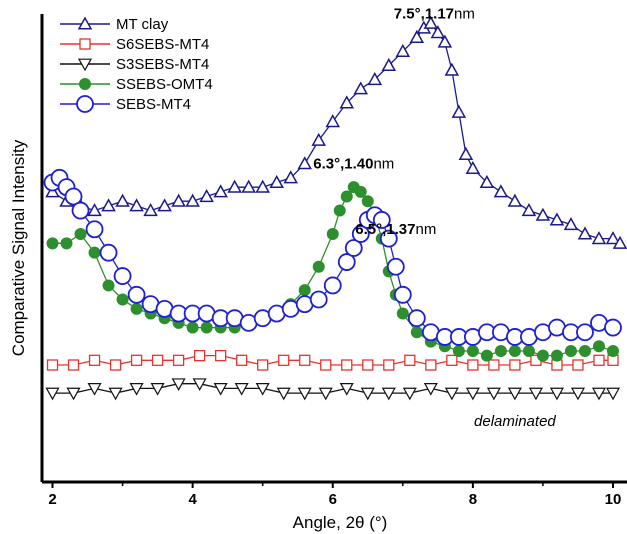 The height and width of the screenshot is (534, 627). Describe the element at coordinates (114, 24) in the screenshot. I see `legend-item: MT clay` at that location.